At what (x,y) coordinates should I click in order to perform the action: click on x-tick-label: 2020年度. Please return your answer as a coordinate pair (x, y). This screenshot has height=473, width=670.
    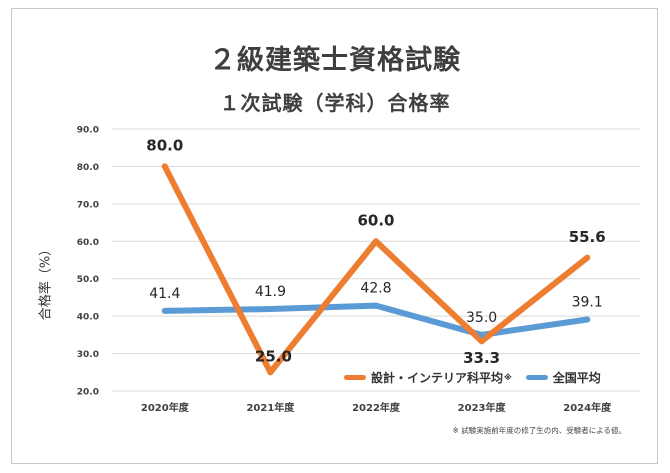
    Looking at the image, I should click on (165, 407).